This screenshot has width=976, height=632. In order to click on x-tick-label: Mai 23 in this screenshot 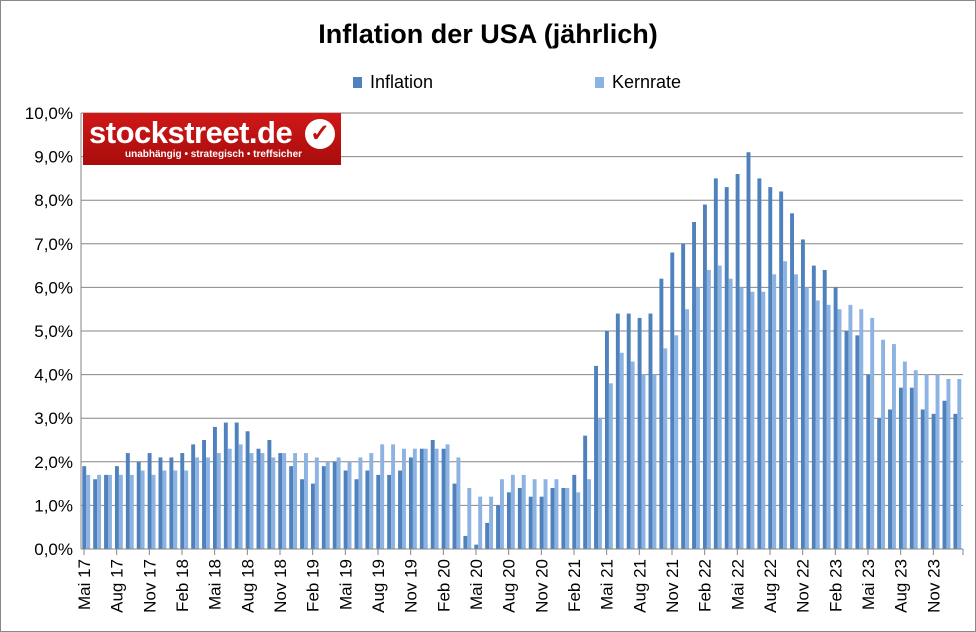, I will do `click(868, 584)`.